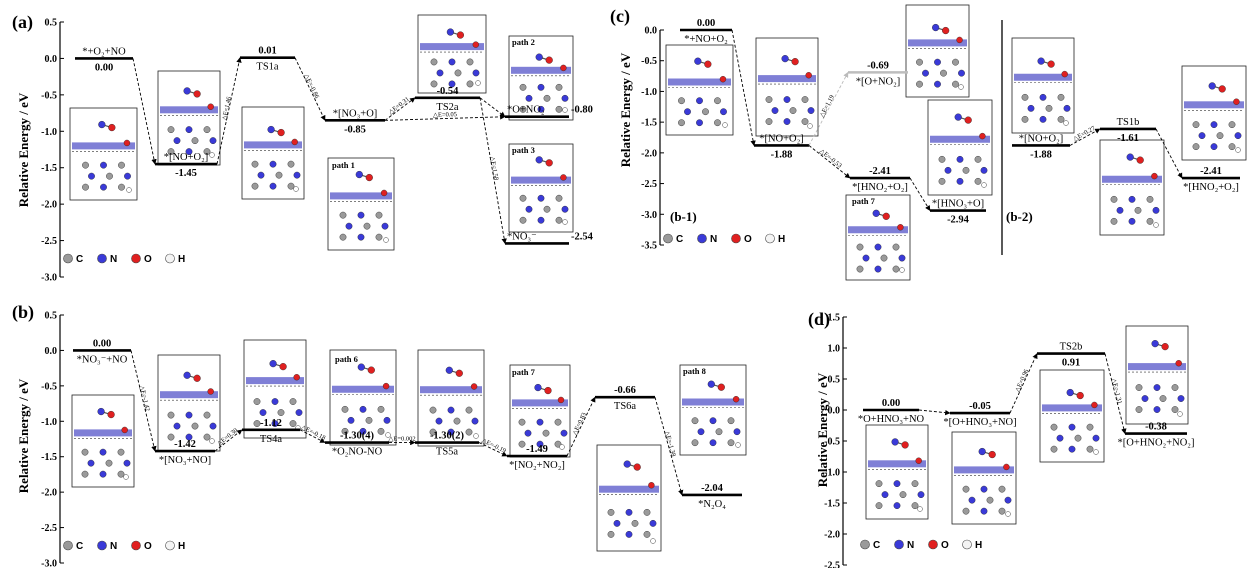 The width and height of the screenshot is (1256, 568). I want to click on delta-e-label: △E=0.96, so click(1022, 380).